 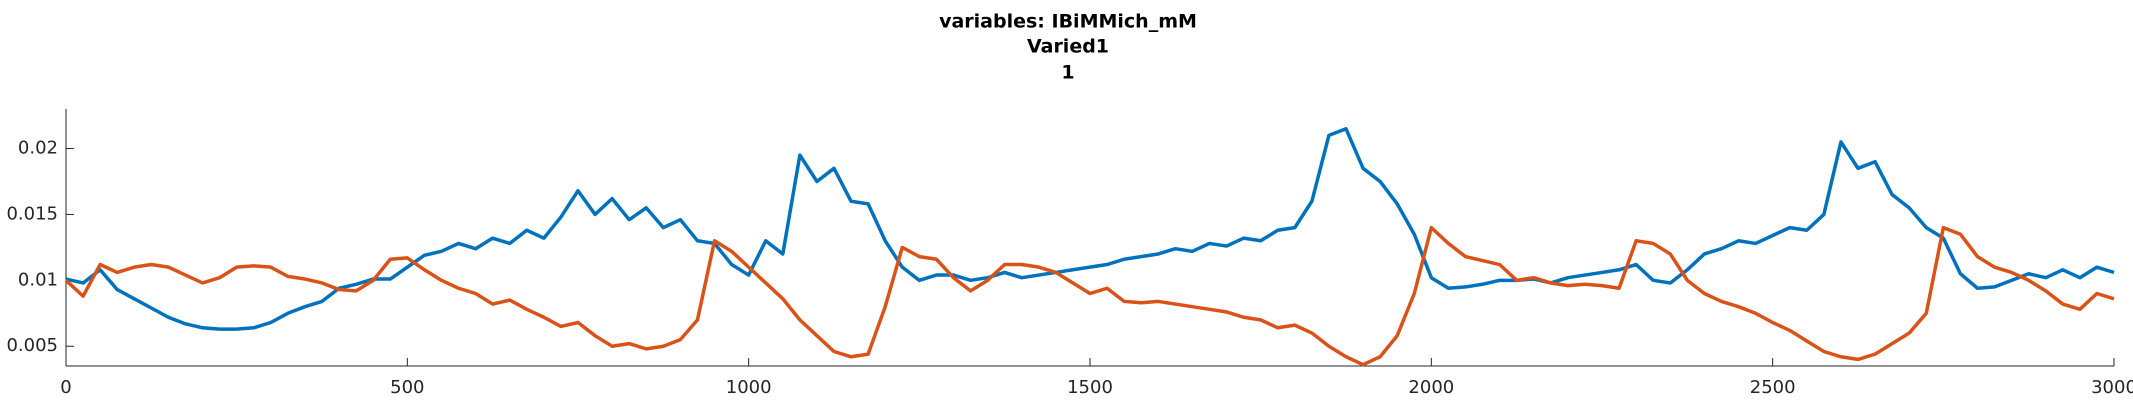 I want to click on x-tick-label: 2000, so click(x=1431, y=387).